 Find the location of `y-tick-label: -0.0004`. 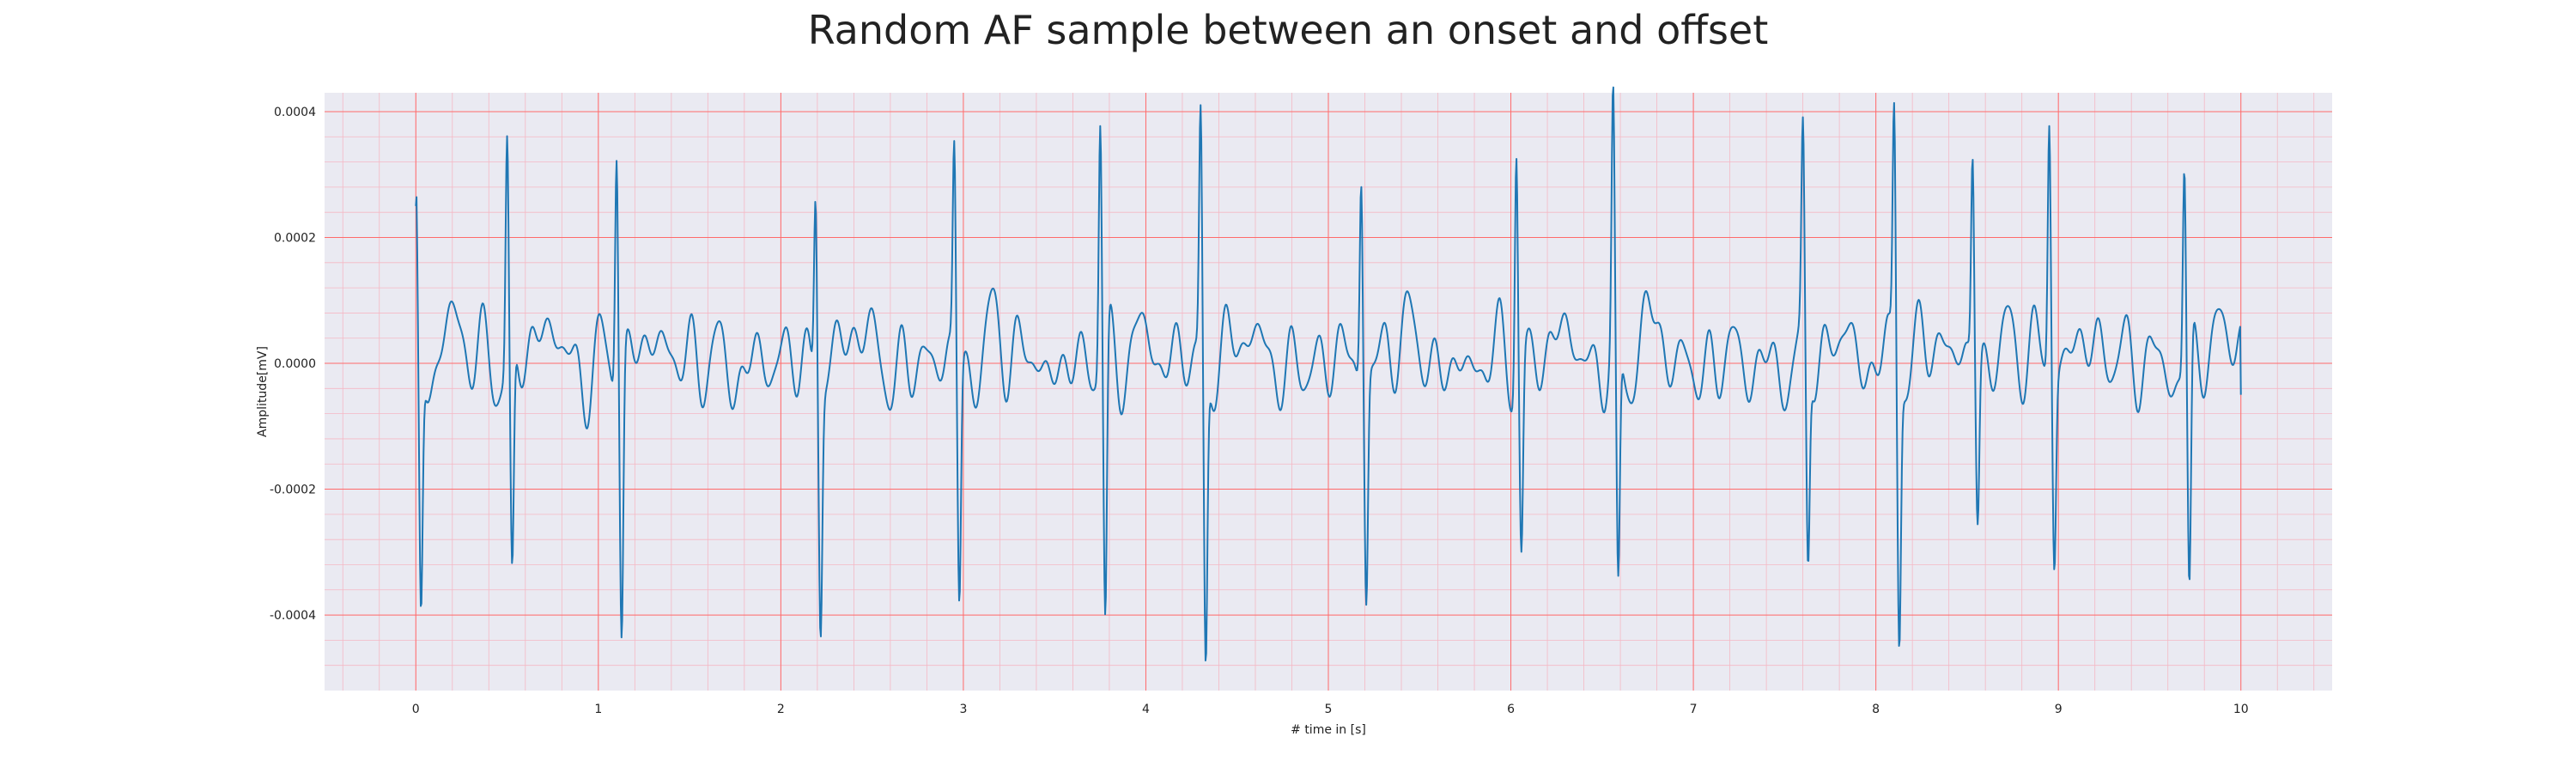

y-tick-label: -0.0004 is located at coordinates (293, 616).